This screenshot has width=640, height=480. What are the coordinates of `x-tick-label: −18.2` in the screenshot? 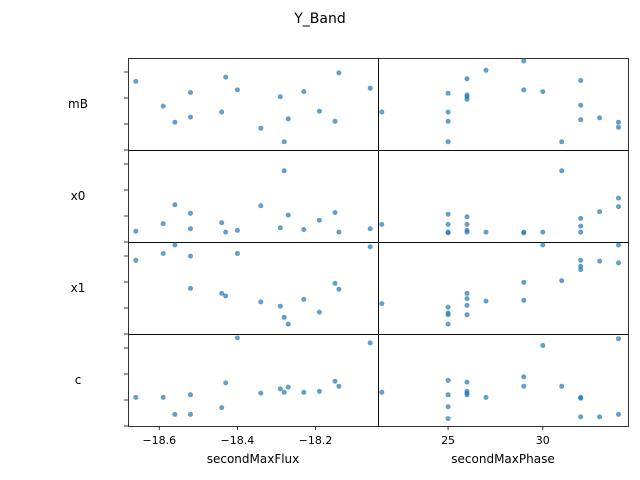 It's located at (316, 440).